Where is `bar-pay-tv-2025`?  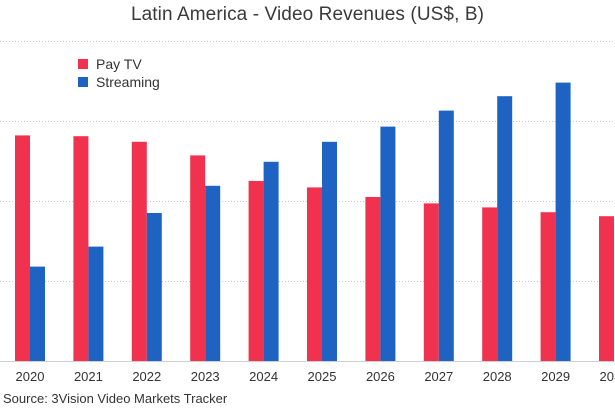 bar-pay-tv-2025 is located at coordinates (314, 274).